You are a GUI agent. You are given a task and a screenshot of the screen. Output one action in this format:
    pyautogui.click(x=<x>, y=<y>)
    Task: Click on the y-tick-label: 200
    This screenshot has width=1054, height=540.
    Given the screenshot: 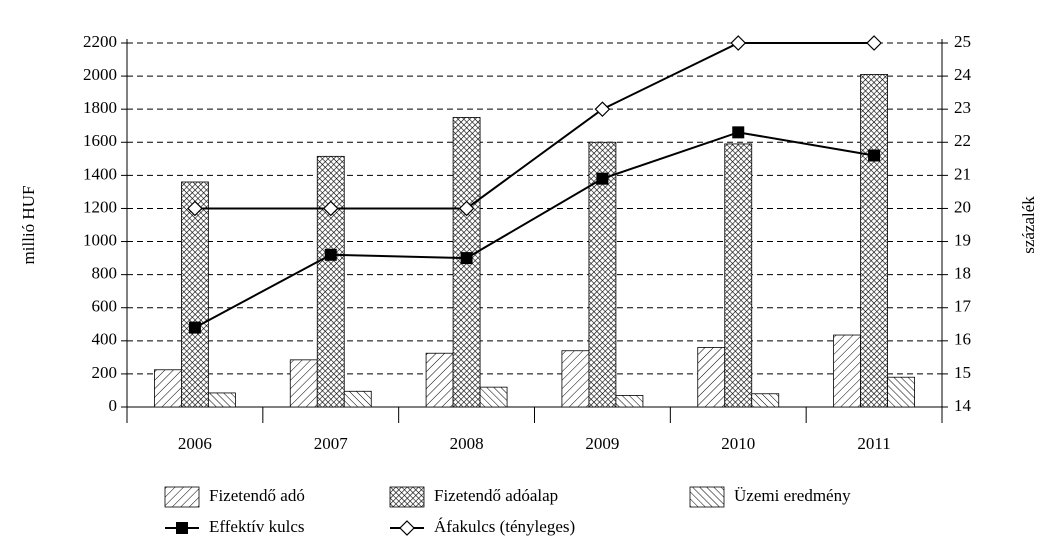 What is the action you would take?
    pyautogui.click(x=105, y=372)
    